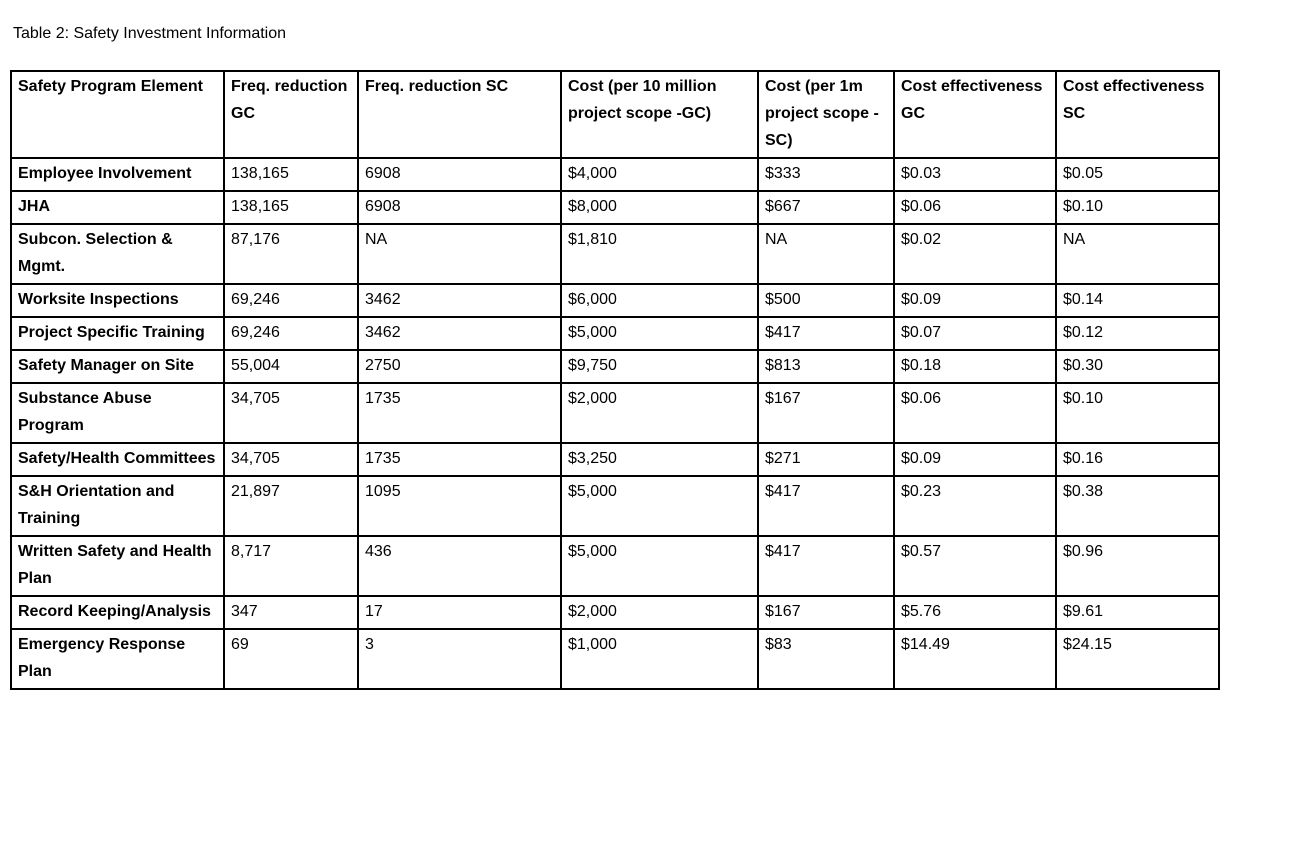  I want to click on data-cell: $1,810, so click(659, 254).